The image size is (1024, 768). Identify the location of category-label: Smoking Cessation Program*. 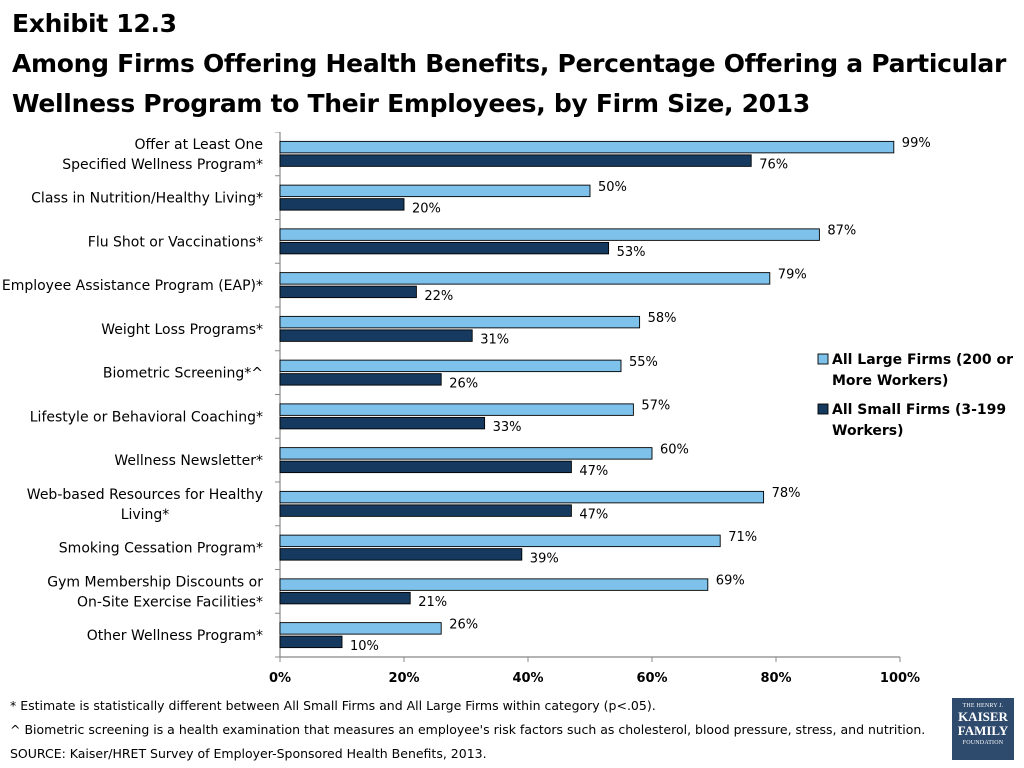
(161, 549).